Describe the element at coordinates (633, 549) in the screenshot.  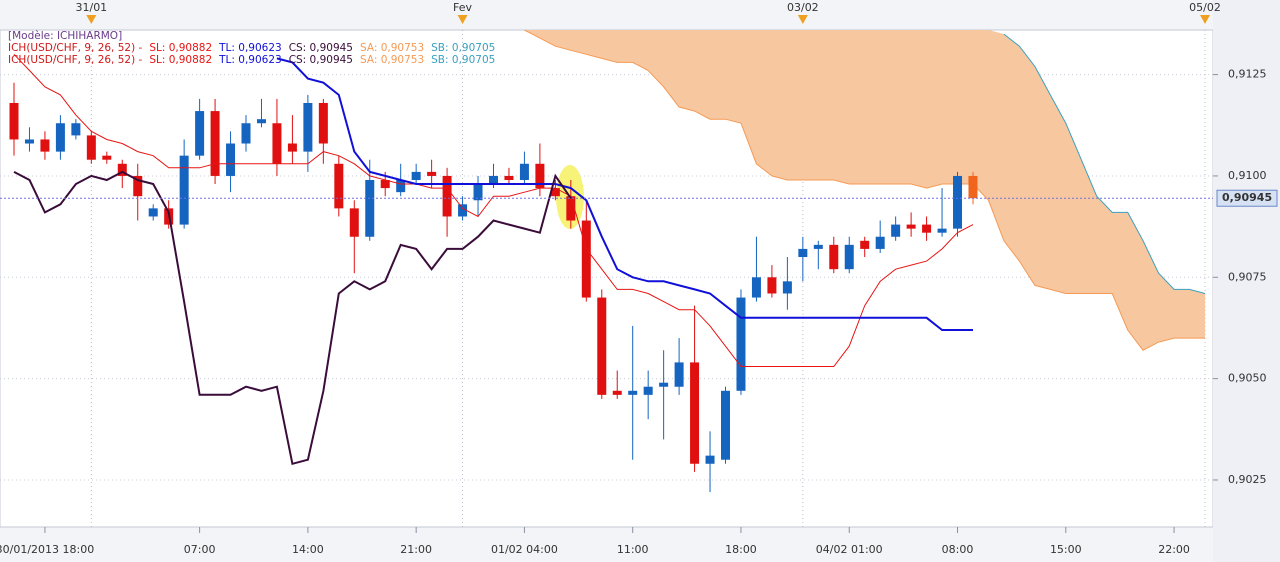
I see `x-tick-label: 11:00` at that location.